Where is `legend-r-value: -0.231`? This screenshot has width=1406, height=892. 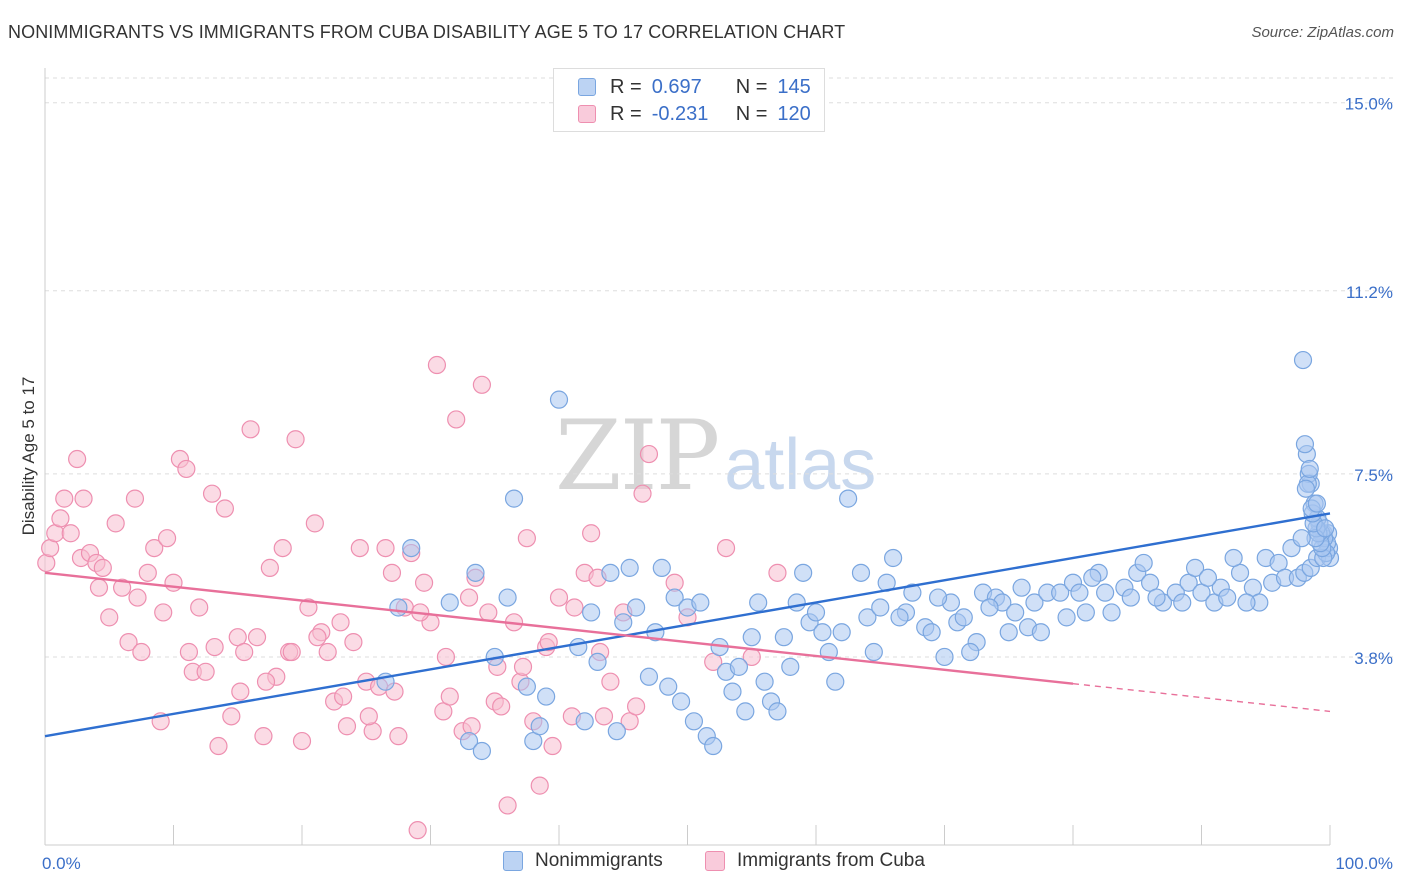 legend-r-value: -0.231 is located at coordinates (680, 113).